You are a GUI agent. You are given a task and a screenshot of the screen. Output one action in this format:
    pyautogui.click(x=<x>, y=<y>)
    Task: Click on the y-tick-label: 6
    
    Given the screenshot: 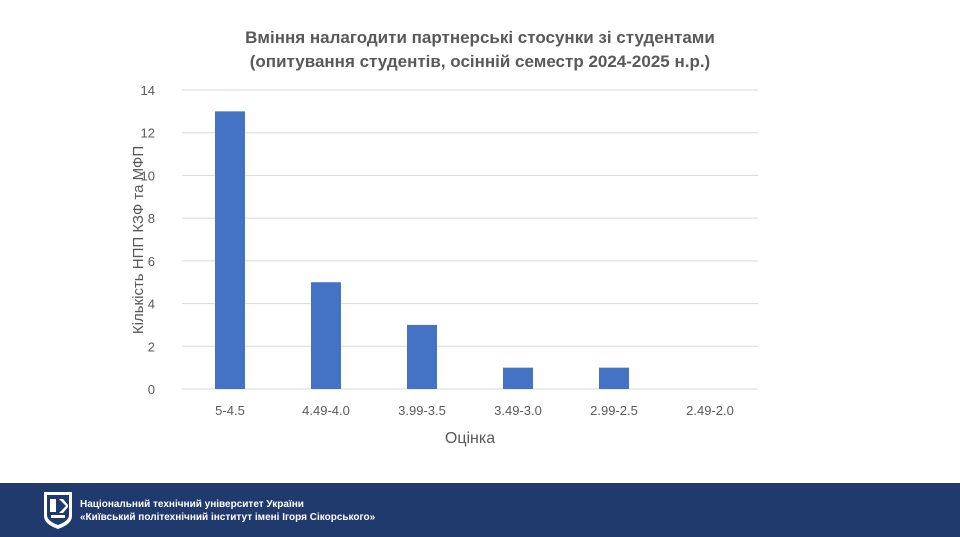 What is the action you would take?
    pyautogui.click(x=151, y=261)
    